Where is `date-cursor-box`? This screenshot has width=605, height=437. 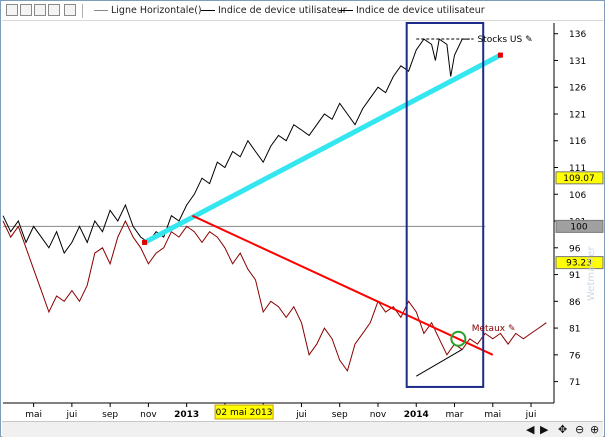
date-cursor-box is located at coordinates (244, 412).